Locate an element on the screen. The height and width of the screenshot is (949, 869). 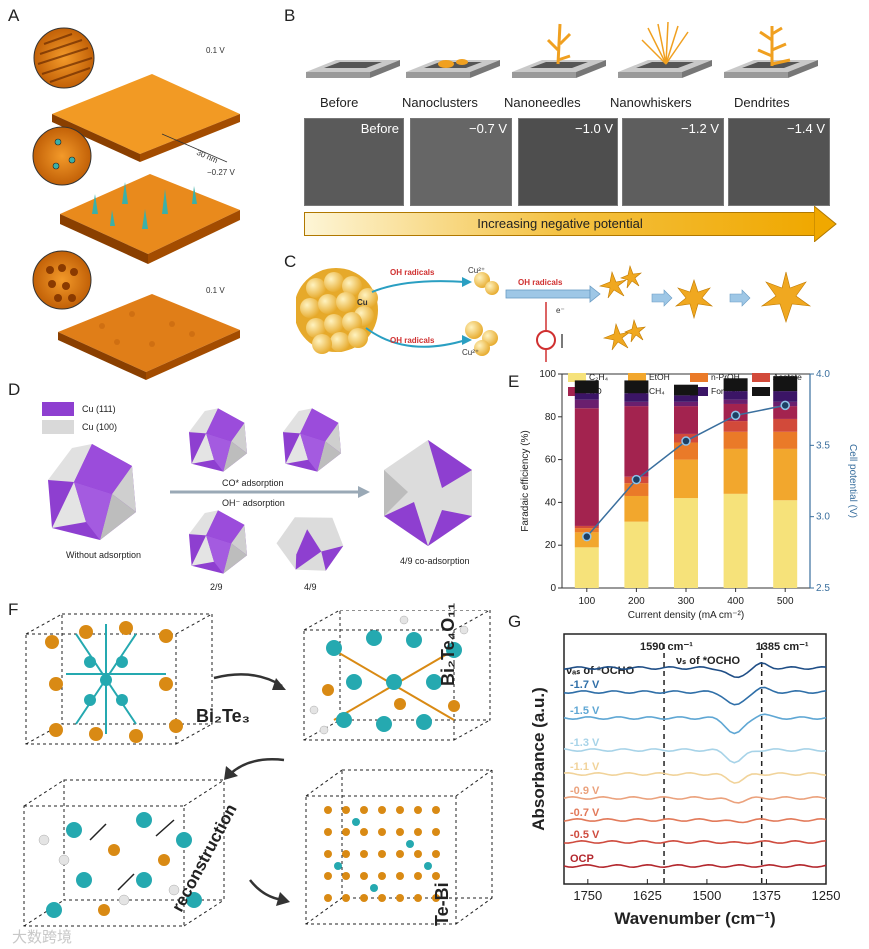
sem-image-1-2v: −1.2 V is located at coordinates (673, 162).